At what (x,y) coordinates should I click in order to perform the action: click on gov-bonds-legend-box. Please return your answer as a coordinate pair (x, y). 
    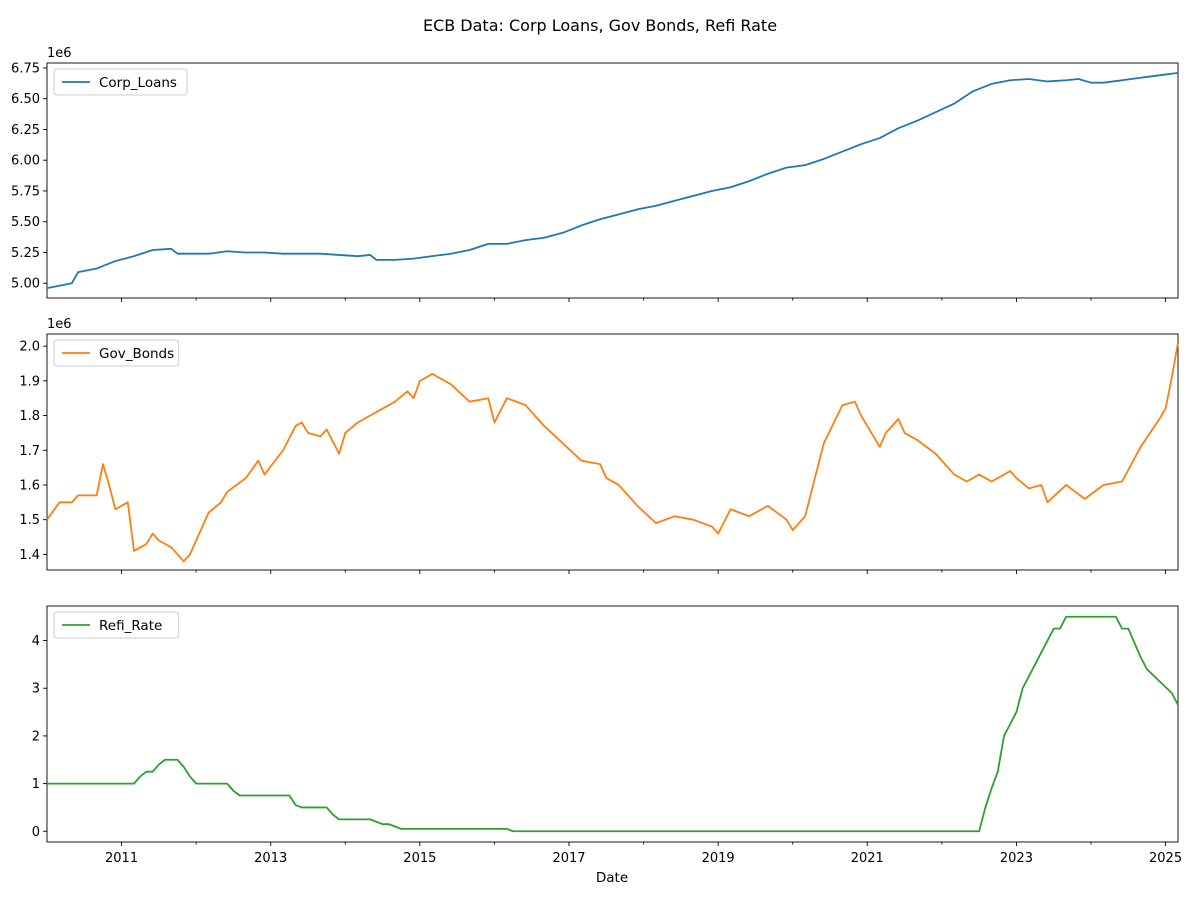
    Looking at the image, I should click on (116, 353).